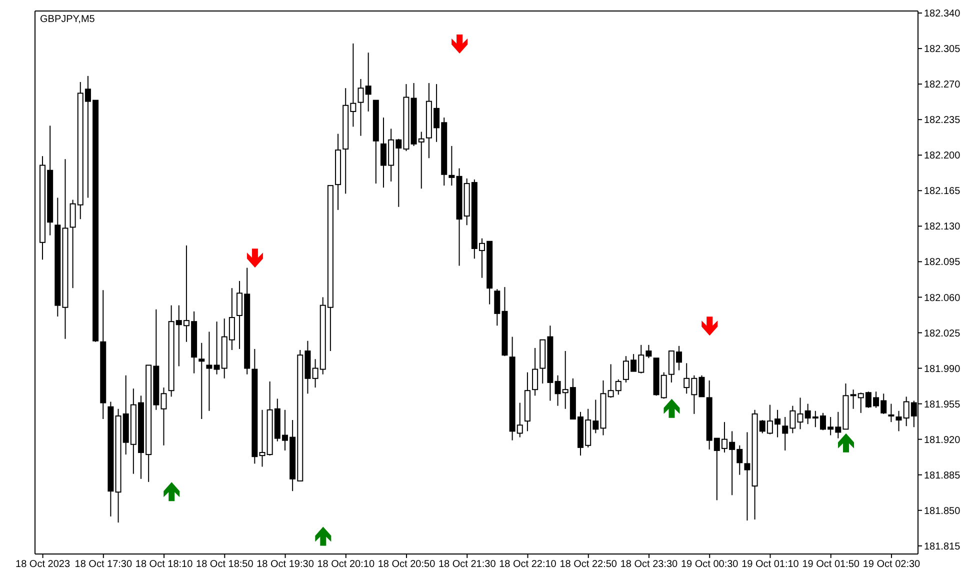 This screenshot has width=972, height=584. What do you see at coordinates (942, 476) in the screenshot?
I see `y-tick-label: 181.885` at bounding box center [942, 476].